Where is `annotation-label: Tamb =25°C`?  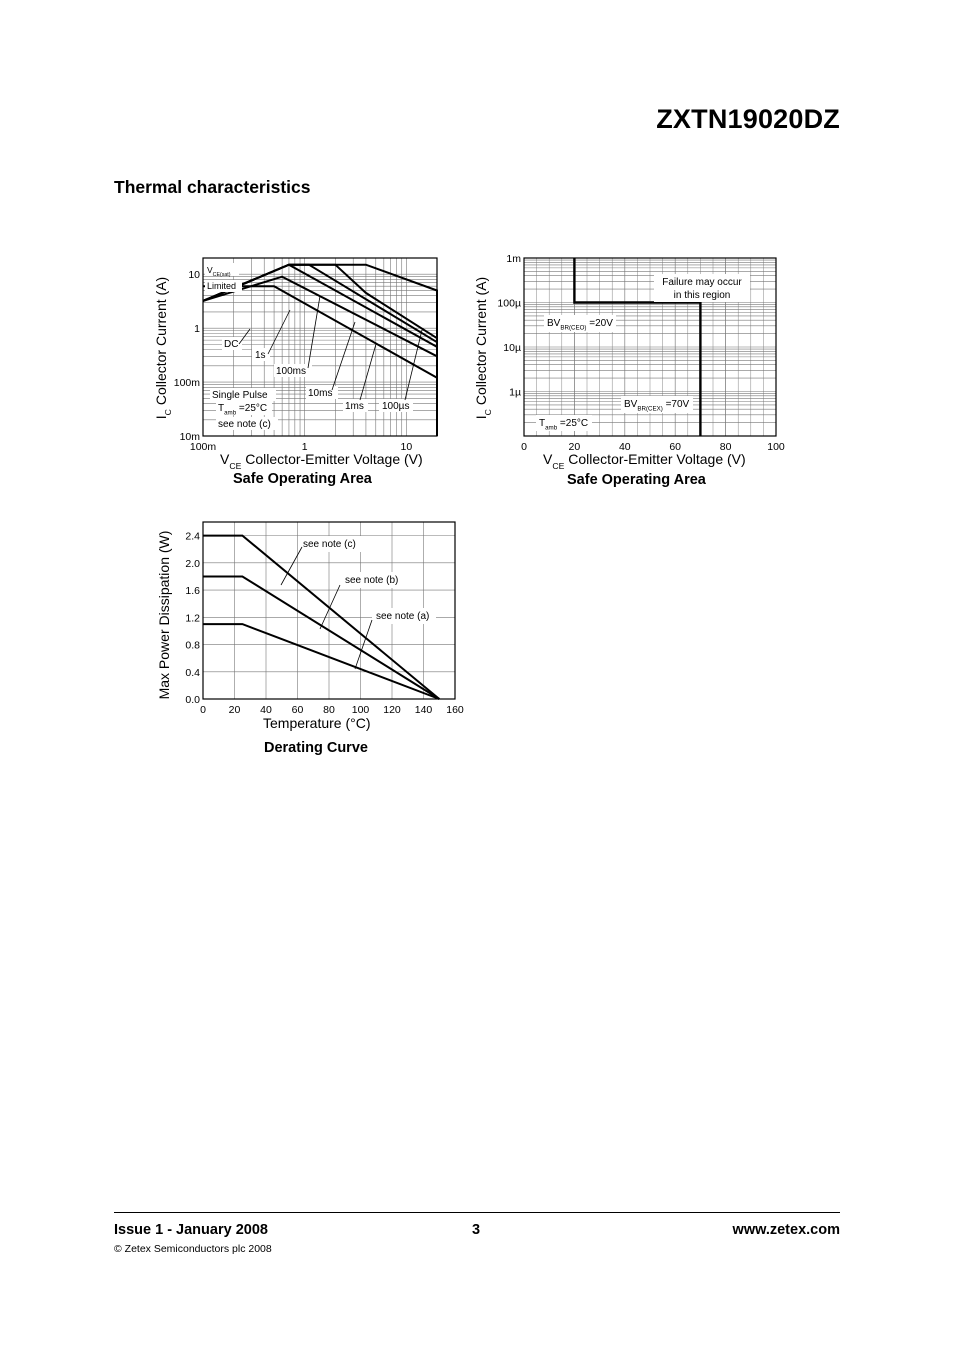 annotation-label: Tamb =25°C is located at coordinates (242, 410).